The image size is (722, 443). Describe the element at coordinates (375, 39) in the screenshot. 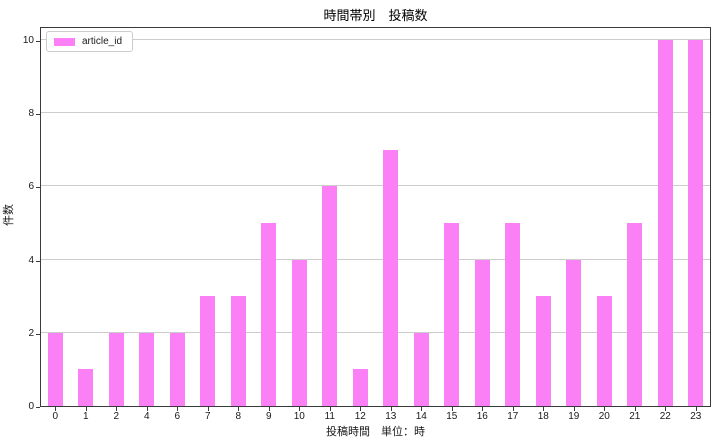

I see `gridline-y10` at that location.